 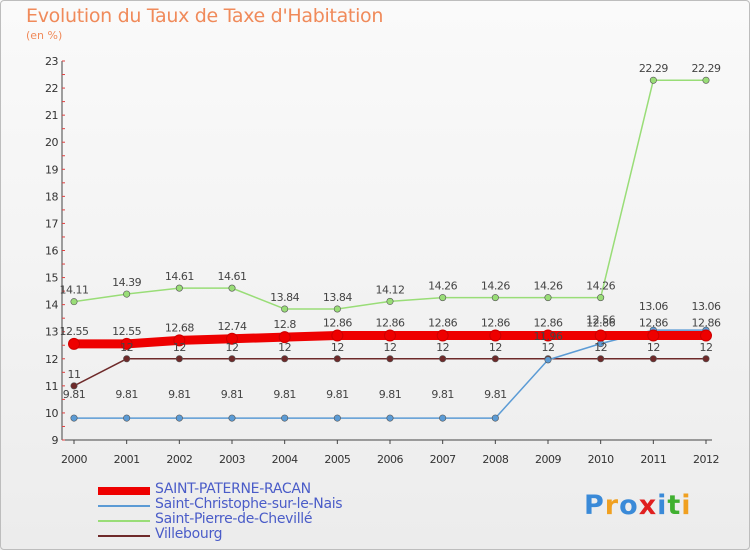 I want to click on chart-title: Evolution du Taux de Taxe d'Habitation, so click(x=205, y=16).